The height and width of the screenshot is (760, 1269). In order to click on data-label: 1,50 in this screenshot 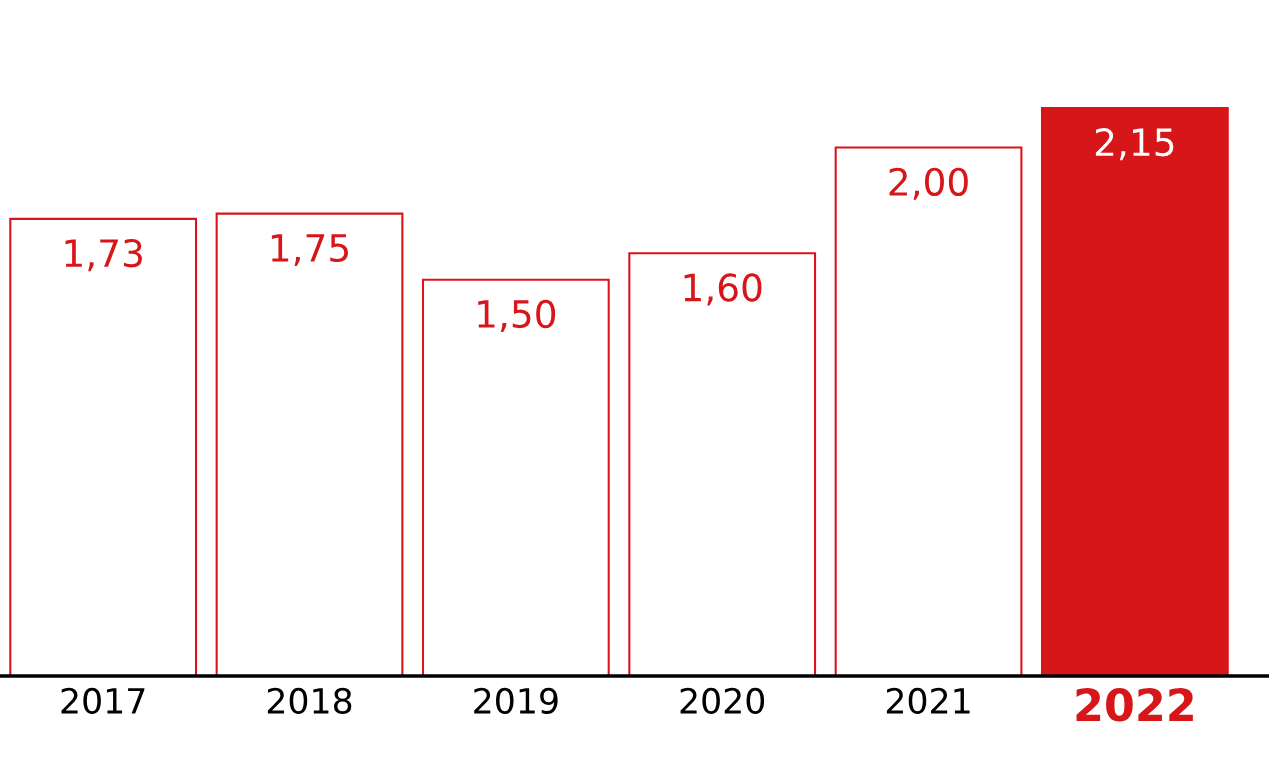, I will do `click(517, 315)`.